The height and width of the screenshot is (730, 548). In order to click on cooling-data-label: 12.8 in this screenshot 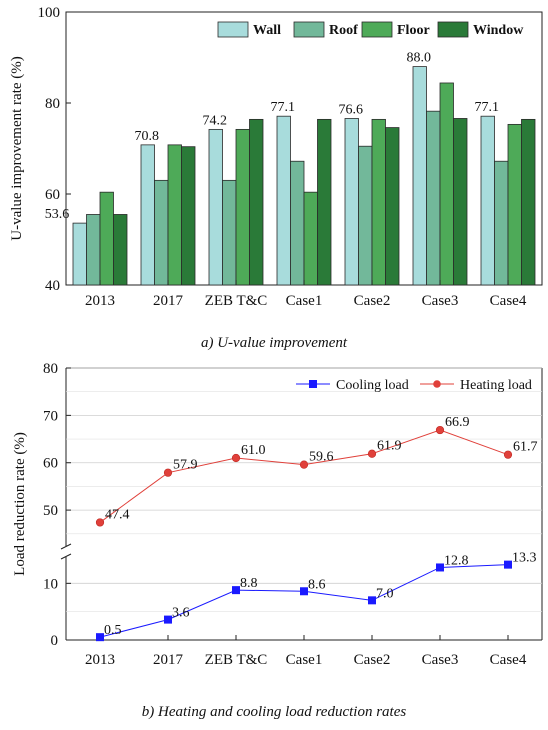, I will do `click(456, 560)`.